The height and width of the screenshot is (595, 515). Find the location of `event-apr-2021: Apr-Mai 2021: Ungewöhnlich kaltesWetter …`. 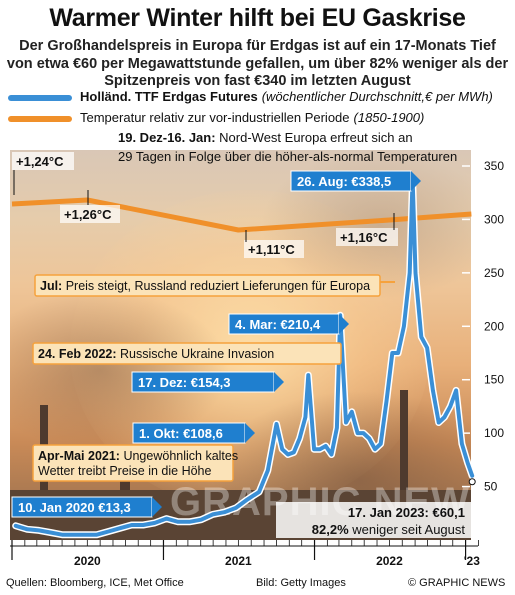

event-apr-2021: Apr-Mai 2021: Ungewöhnlich kaltesWetter … is located at coordinates (135, 463).